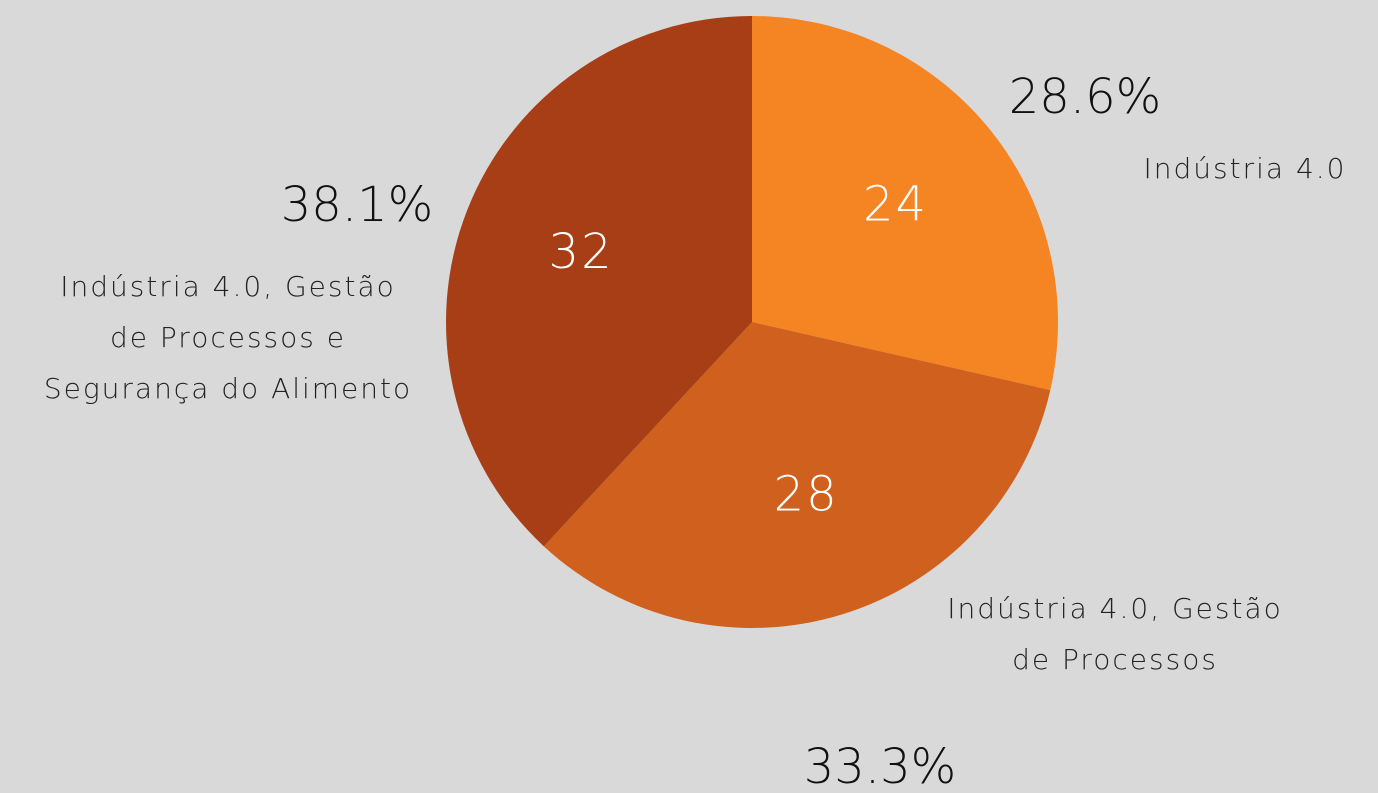 The height and width of the screenshot is (793, 1378). Describe the element at coordinates (1245, 168) in the screenshot. I see `category-label: Indústria 4.0` at that location.